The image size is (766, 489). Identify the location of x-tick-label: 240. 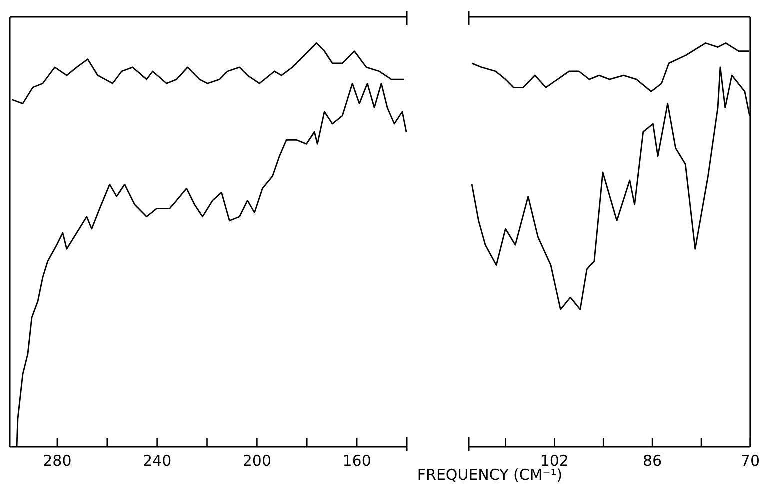
(157, 461).